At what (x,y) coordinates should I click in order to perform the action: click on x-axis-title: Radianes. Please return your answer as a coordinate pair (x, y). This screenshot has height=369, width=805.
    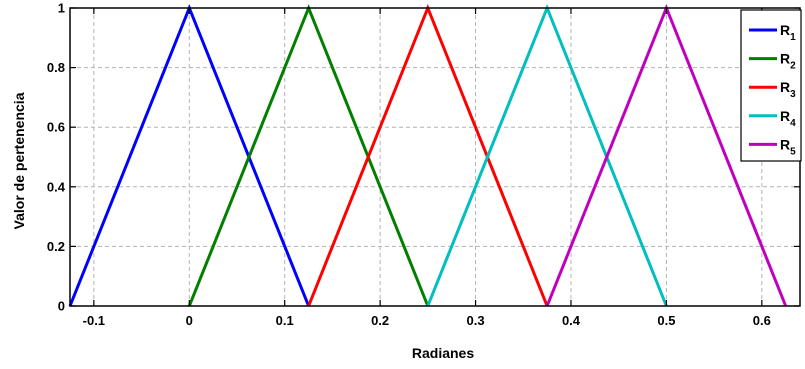
    Looking at the image, I should click on (443, 353).